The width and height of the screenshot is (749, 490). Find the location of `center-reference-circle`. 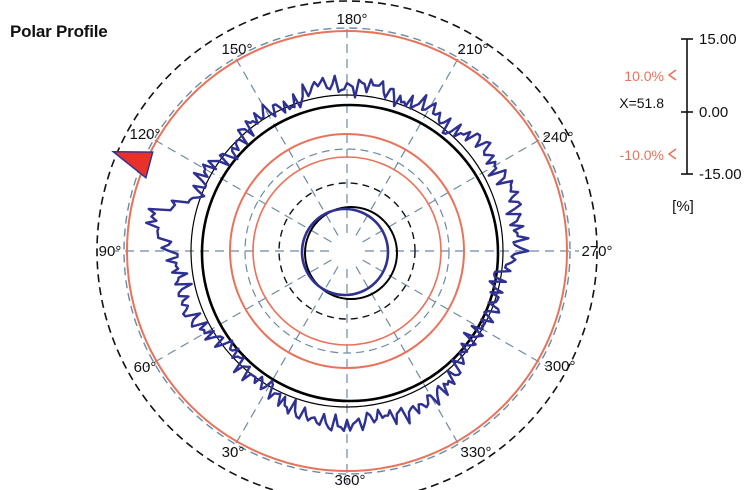

center-reference-circle is located at coordinates (351, 253).